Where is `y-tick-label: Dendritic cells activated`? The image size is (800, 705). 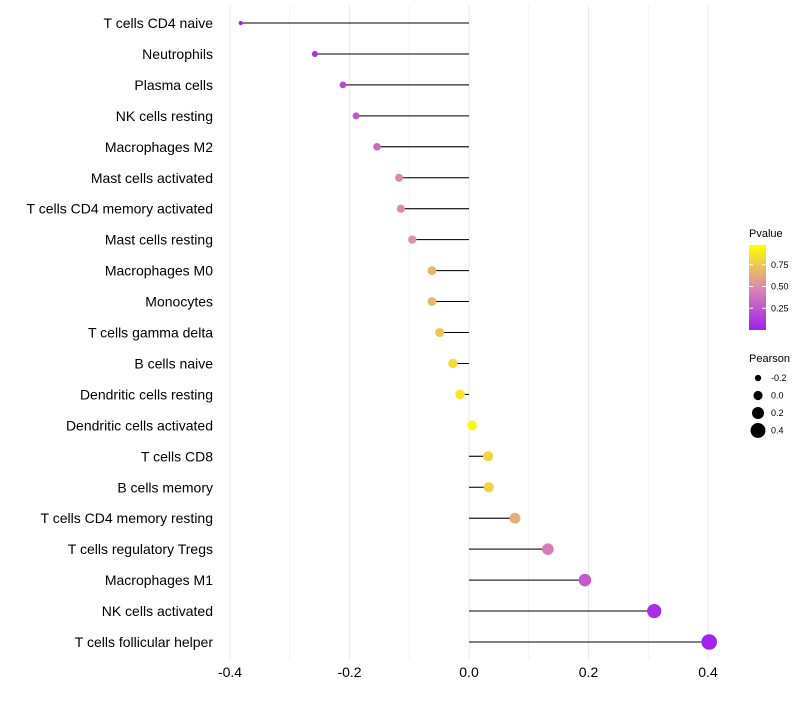
y-tick-label: Dendritic cells activated is located at coordinates (139, 425).